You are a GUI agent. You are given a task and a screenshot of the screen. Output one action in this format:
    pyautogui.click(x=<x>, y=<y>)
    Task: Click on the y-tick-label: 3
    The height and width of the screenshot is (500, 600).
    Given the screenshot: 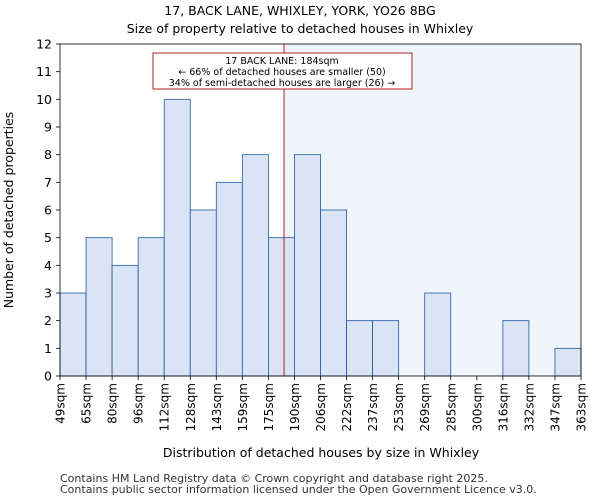 What is the action you would take?
    pyautogui.click(x=48, y=293)
    